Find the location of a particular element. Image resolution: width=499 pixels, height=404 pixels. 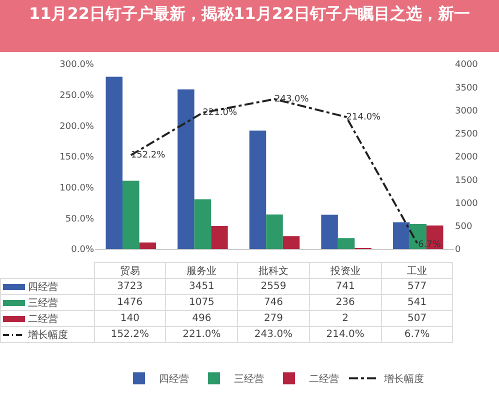

y2-tick-label: 2000 is located at coordinates (466, 157).